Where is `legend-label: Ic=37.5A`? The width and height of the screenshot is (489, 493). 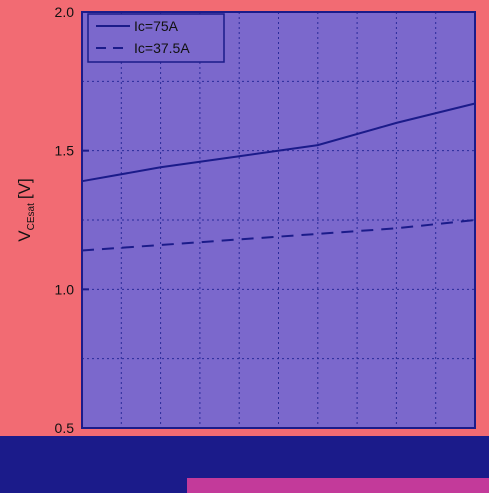 legend-label: Ic=37.5A is located at coordinates (162, 48).